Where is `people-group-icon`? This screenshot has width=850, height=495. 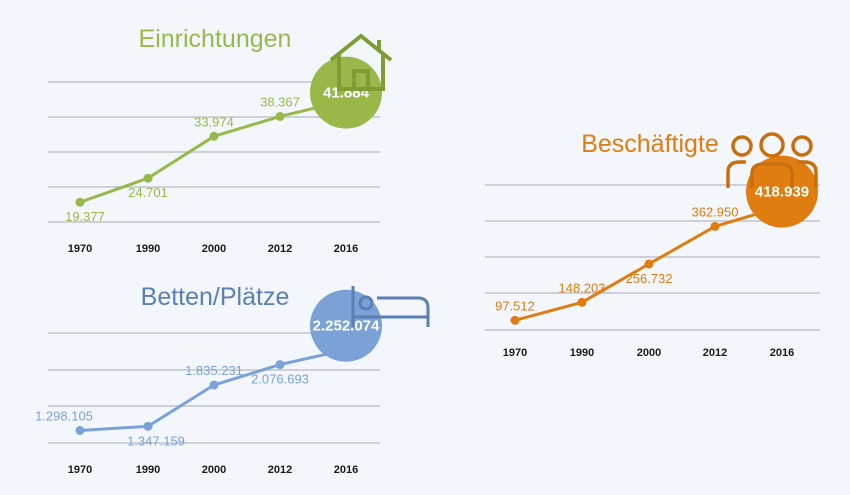 people-group-icon is located at coordinates (772, 160).